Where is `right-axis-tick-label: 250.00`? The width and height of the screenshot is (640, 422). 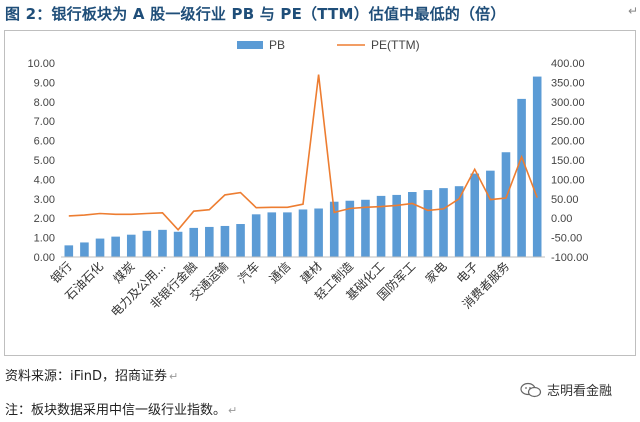
right-axis-tick-label: 250.00 is located at coordinates (568, 122).